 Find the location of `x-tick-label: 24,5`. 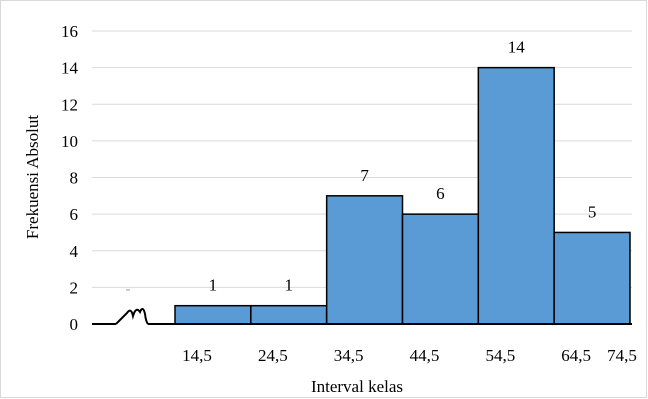

x-tick-label: 24,5 is located at coordinates (273, 355).